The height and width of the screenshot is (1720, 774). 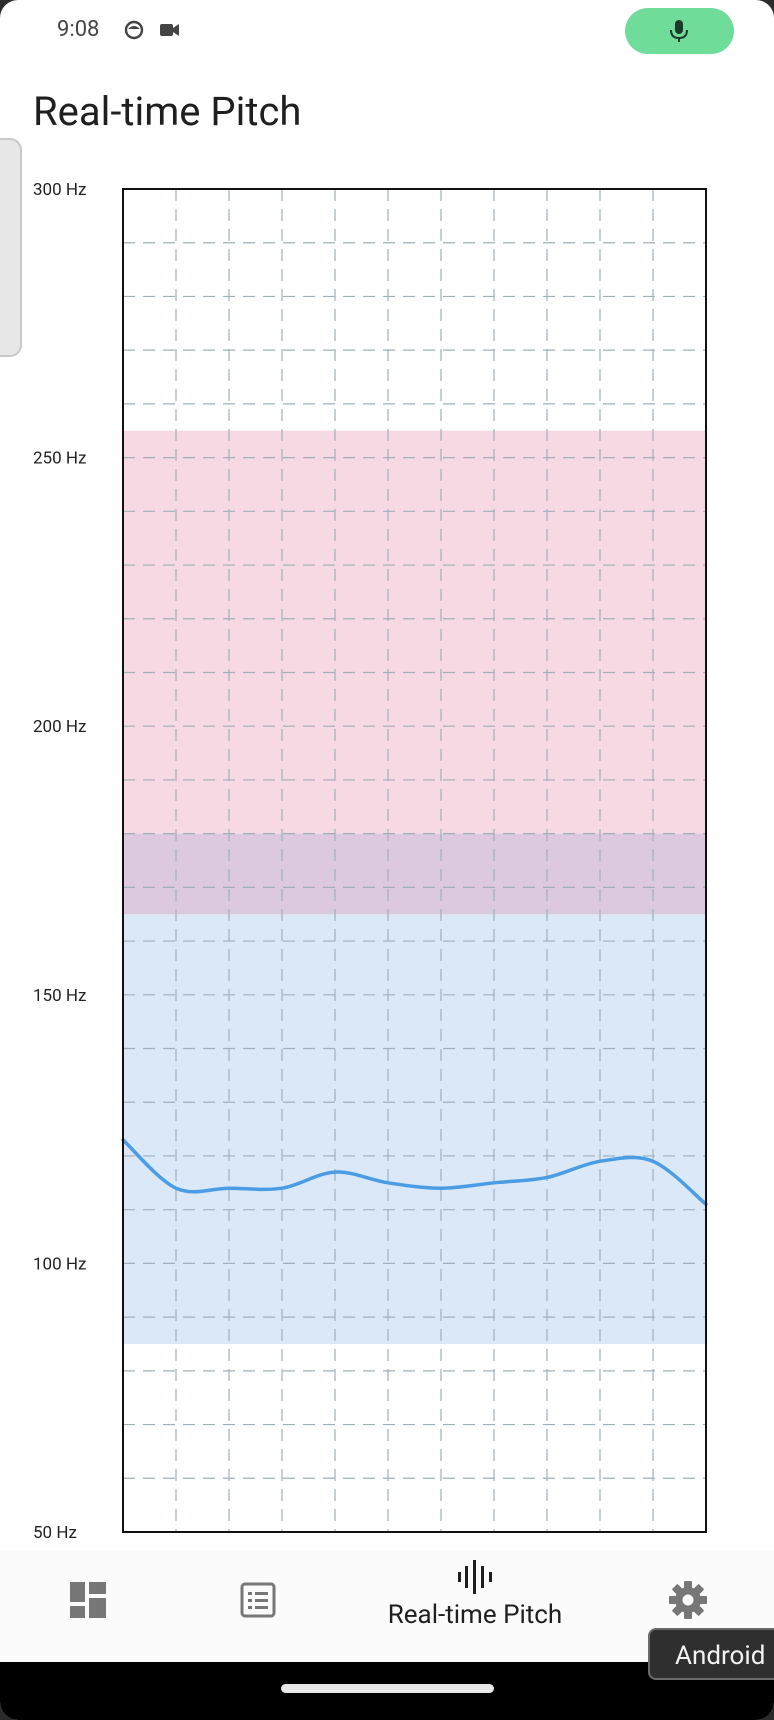 I want to click on y-tick-label: 50 Hz, so click(x=55, y=1533).